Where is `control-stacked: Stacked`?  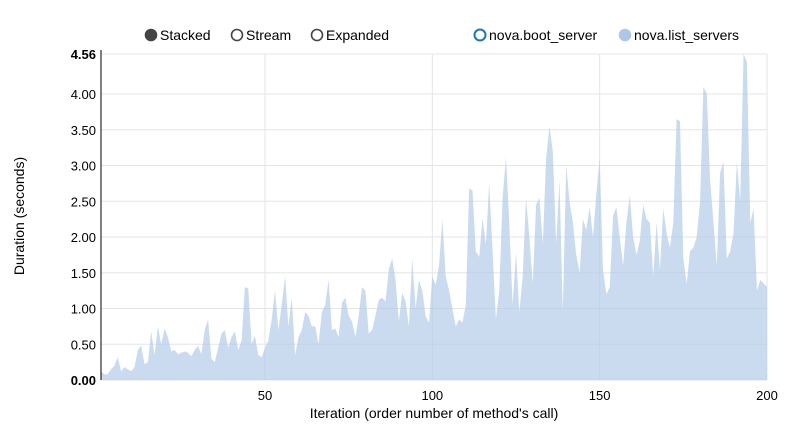
control-stacked: Stacked is located at coordinates (177, 35).